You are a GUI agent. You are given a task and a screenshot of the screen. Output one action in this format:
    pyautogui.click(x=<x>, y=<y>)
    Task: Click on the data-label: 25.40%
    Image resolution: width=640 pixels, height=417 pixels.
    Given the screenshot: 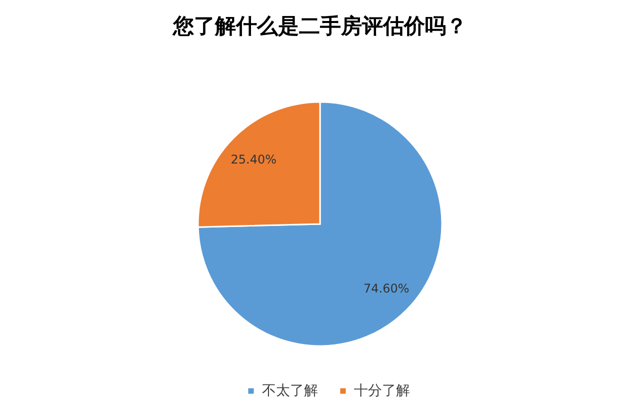 What is the action you would take?
    pyautogui.click(x=253, y=159)
    